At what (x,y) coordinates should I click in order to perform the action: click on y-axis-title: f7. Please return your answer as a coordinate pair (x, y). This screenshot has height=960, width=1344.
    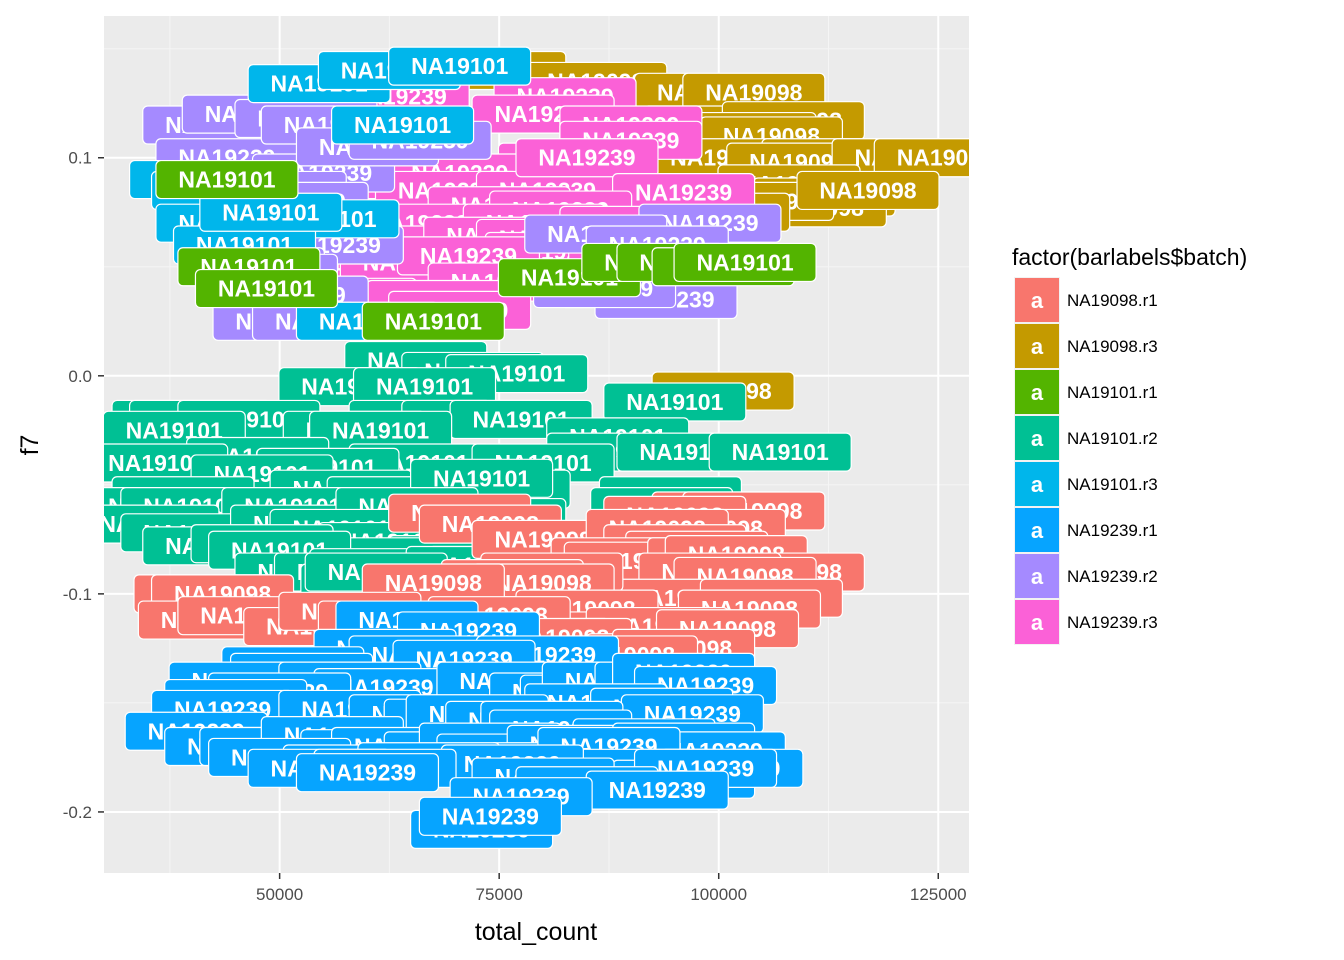
    Looking at the image, I should click on (30, 445).